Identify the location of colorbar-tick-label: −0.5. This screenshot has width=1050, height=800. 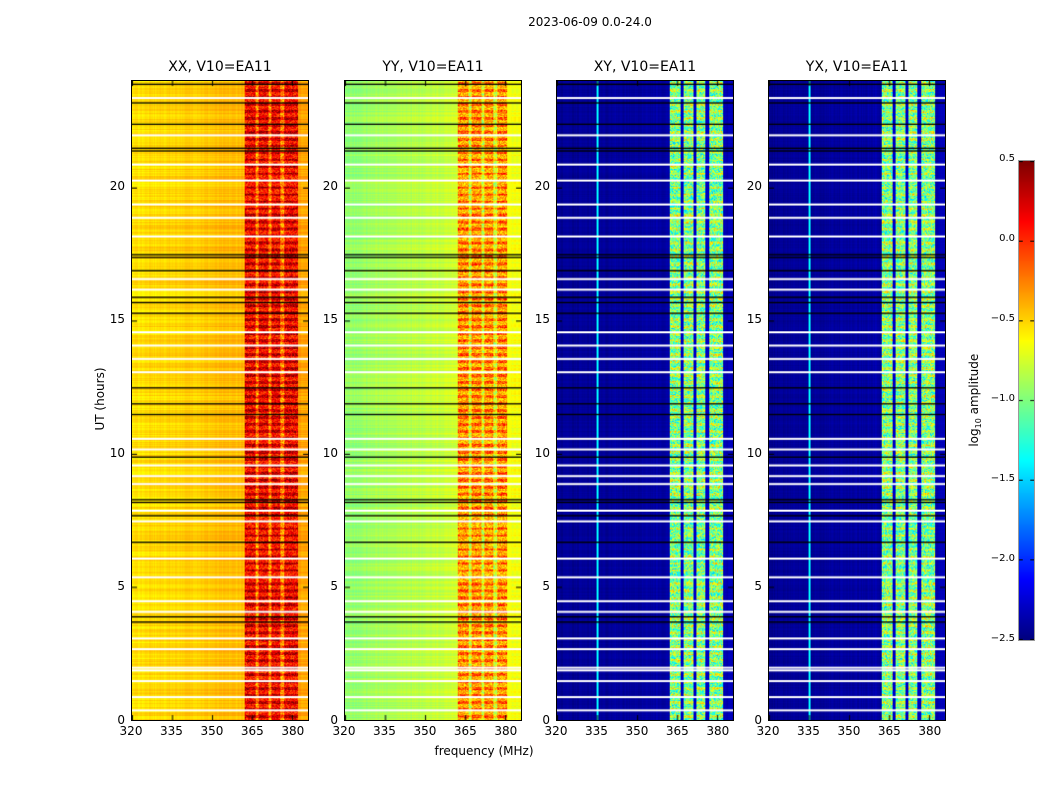
(1002, 318).